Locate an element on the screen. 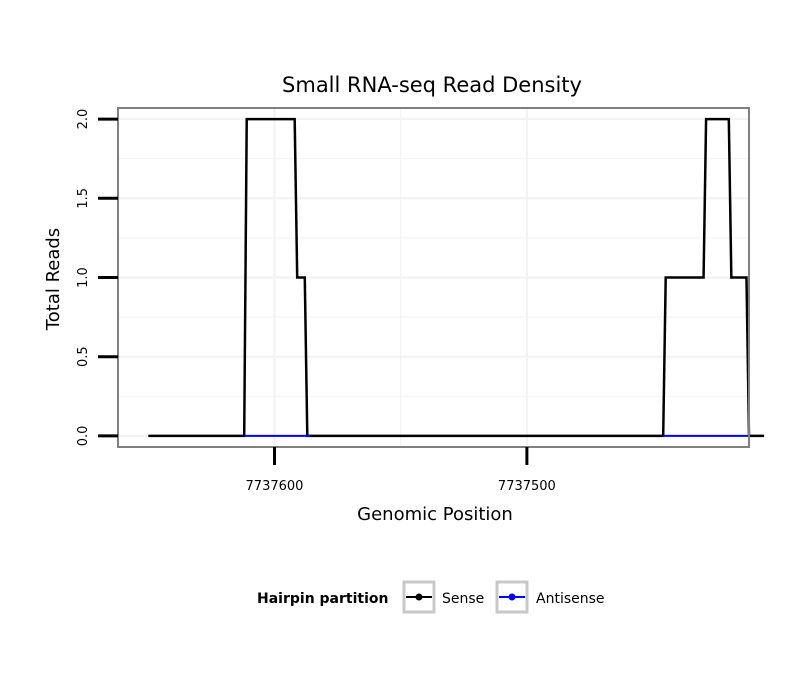  legend-item-sense: Sense is located at coordinates (443, 597).